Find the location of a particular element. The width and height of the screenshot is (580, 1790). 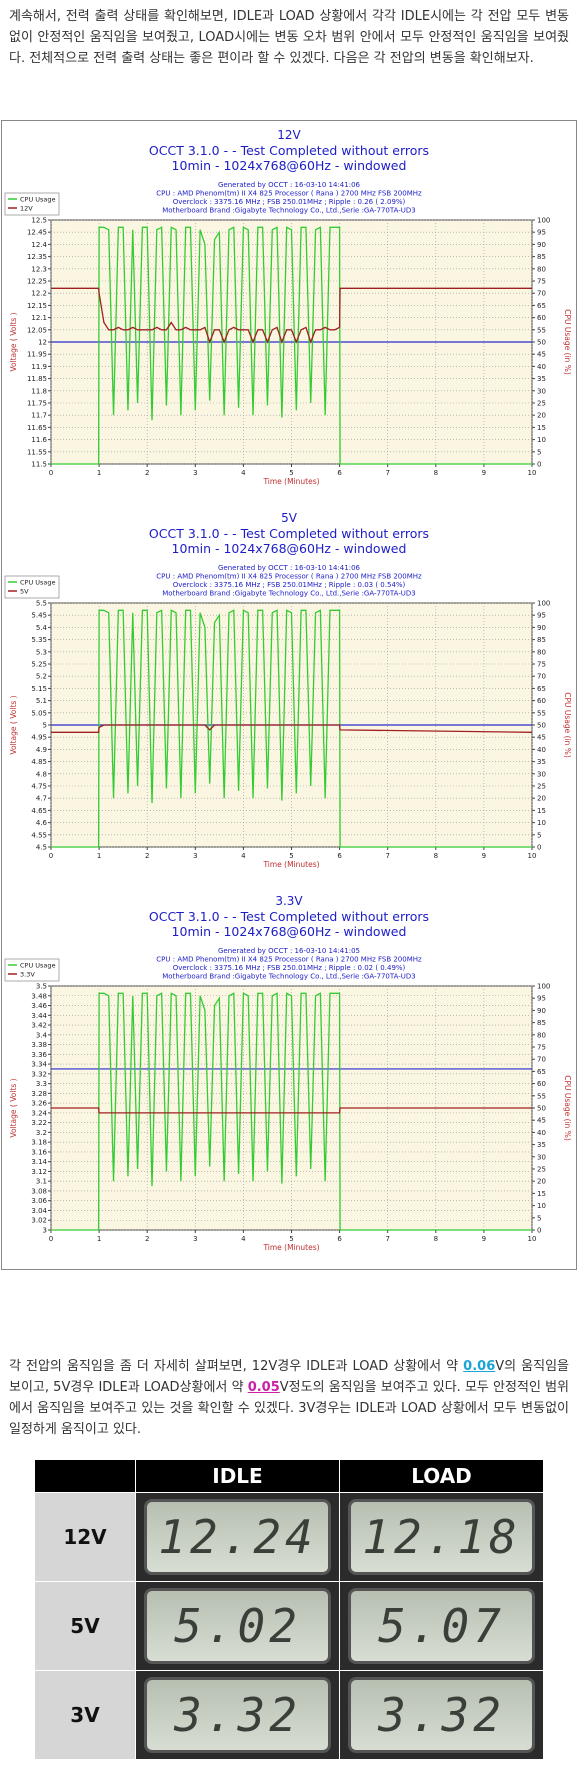

y-tick-label: 5.45 is located at coordinates (39, 616).